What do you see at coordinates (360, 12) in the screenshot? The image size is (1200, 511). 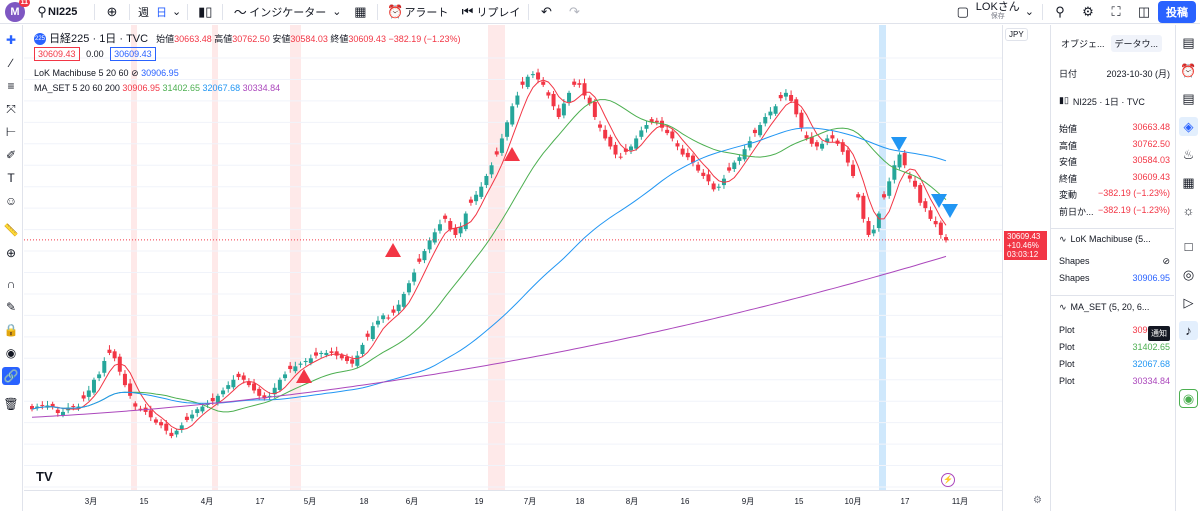 I see `layouts-button: ▦` at bounding box center [360, 12].